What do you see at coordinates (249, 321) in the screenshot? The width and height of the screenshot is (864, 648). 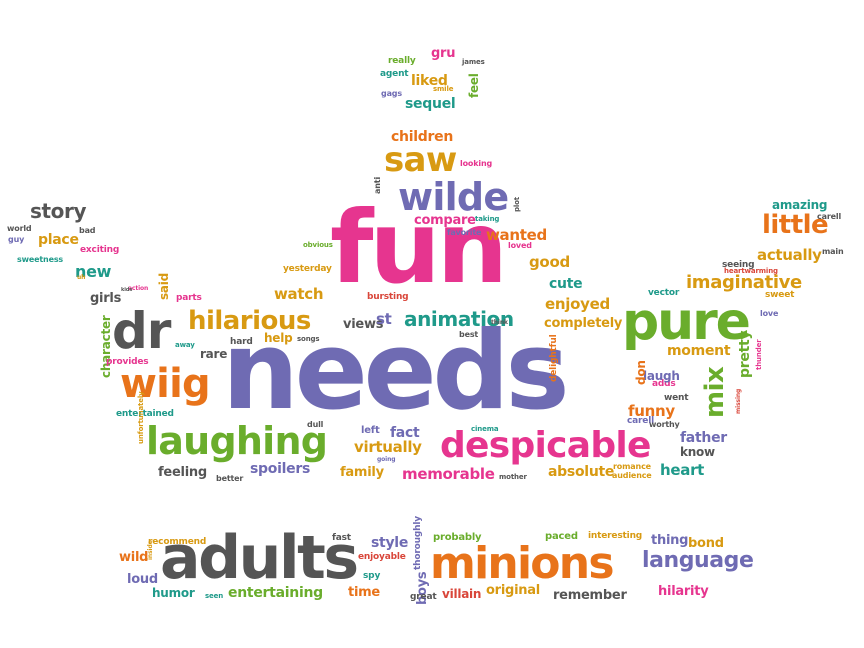 I see `word-hilarious: hilarious` at bounding box center [249, 321].